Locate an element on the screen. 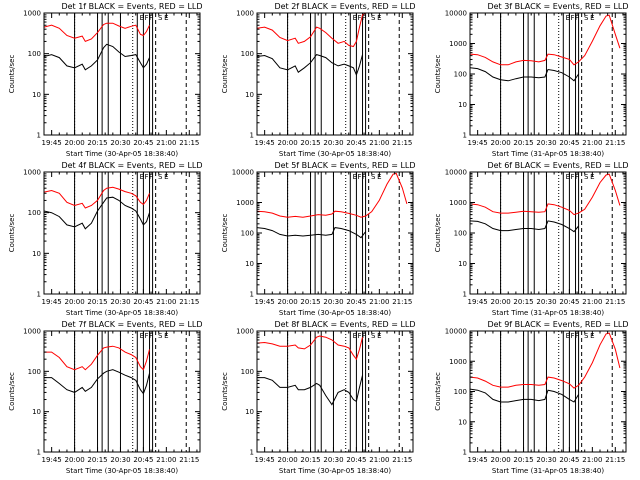 The height and width of the screenshot is (480, 640). chart-title: Det 4f BLACK = Events, RED = LLD is located at coordinates (131, 165).